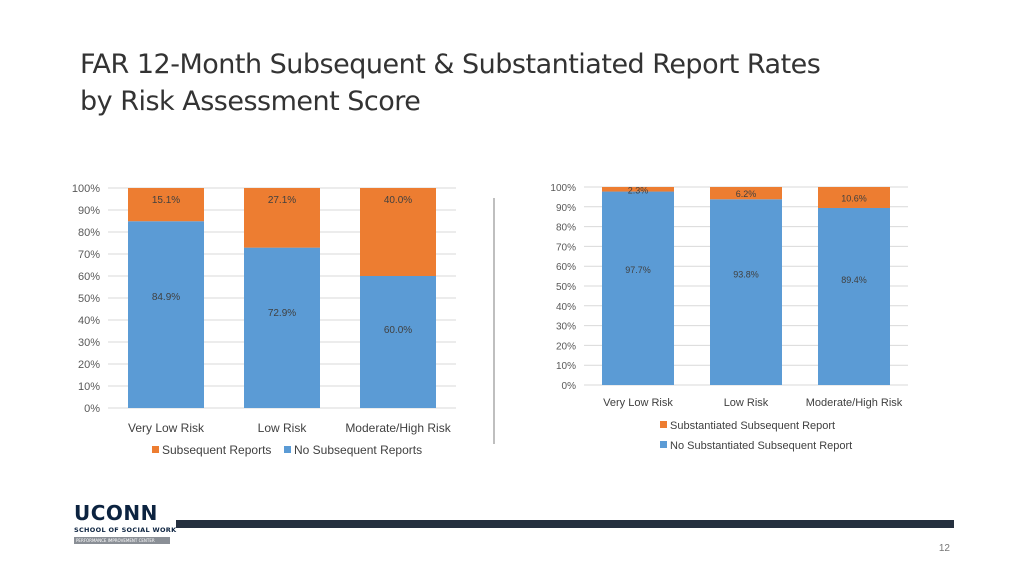 This screenshot has width=1024, height=576. What do you see at coordinates (166, 428) in the screenshot?
I see `chart-1-category-label: Very Low Risk` at bounding box center [166, 428].